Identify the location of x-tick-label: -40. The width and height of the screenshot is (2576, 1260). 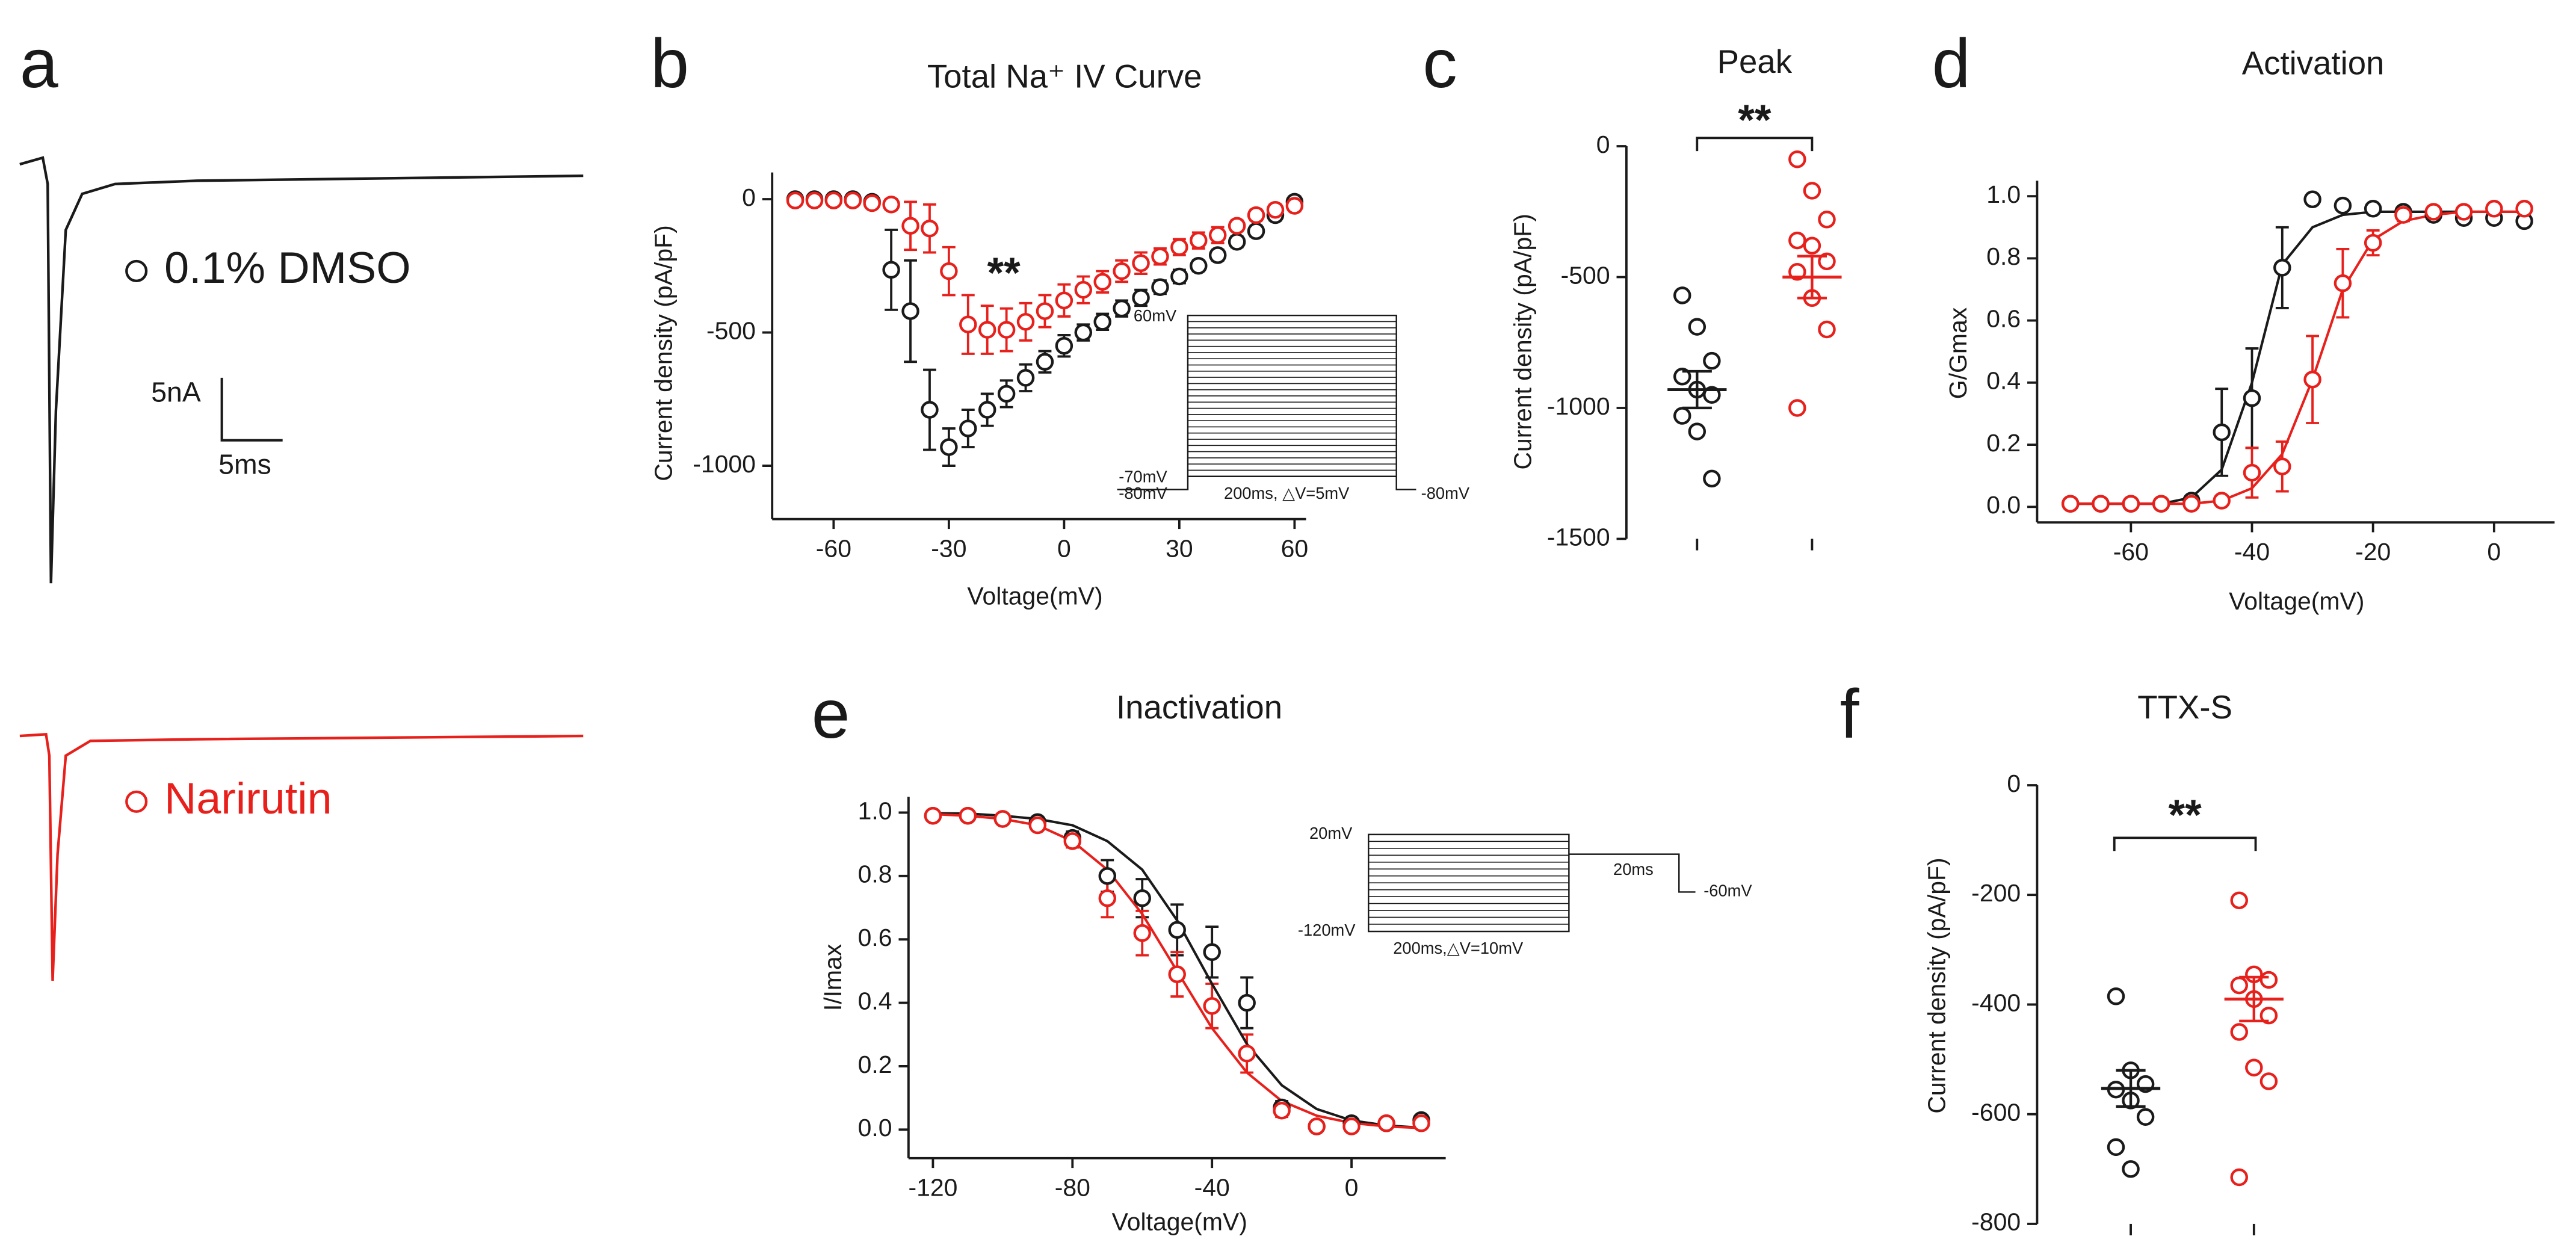
(1212, 1187).